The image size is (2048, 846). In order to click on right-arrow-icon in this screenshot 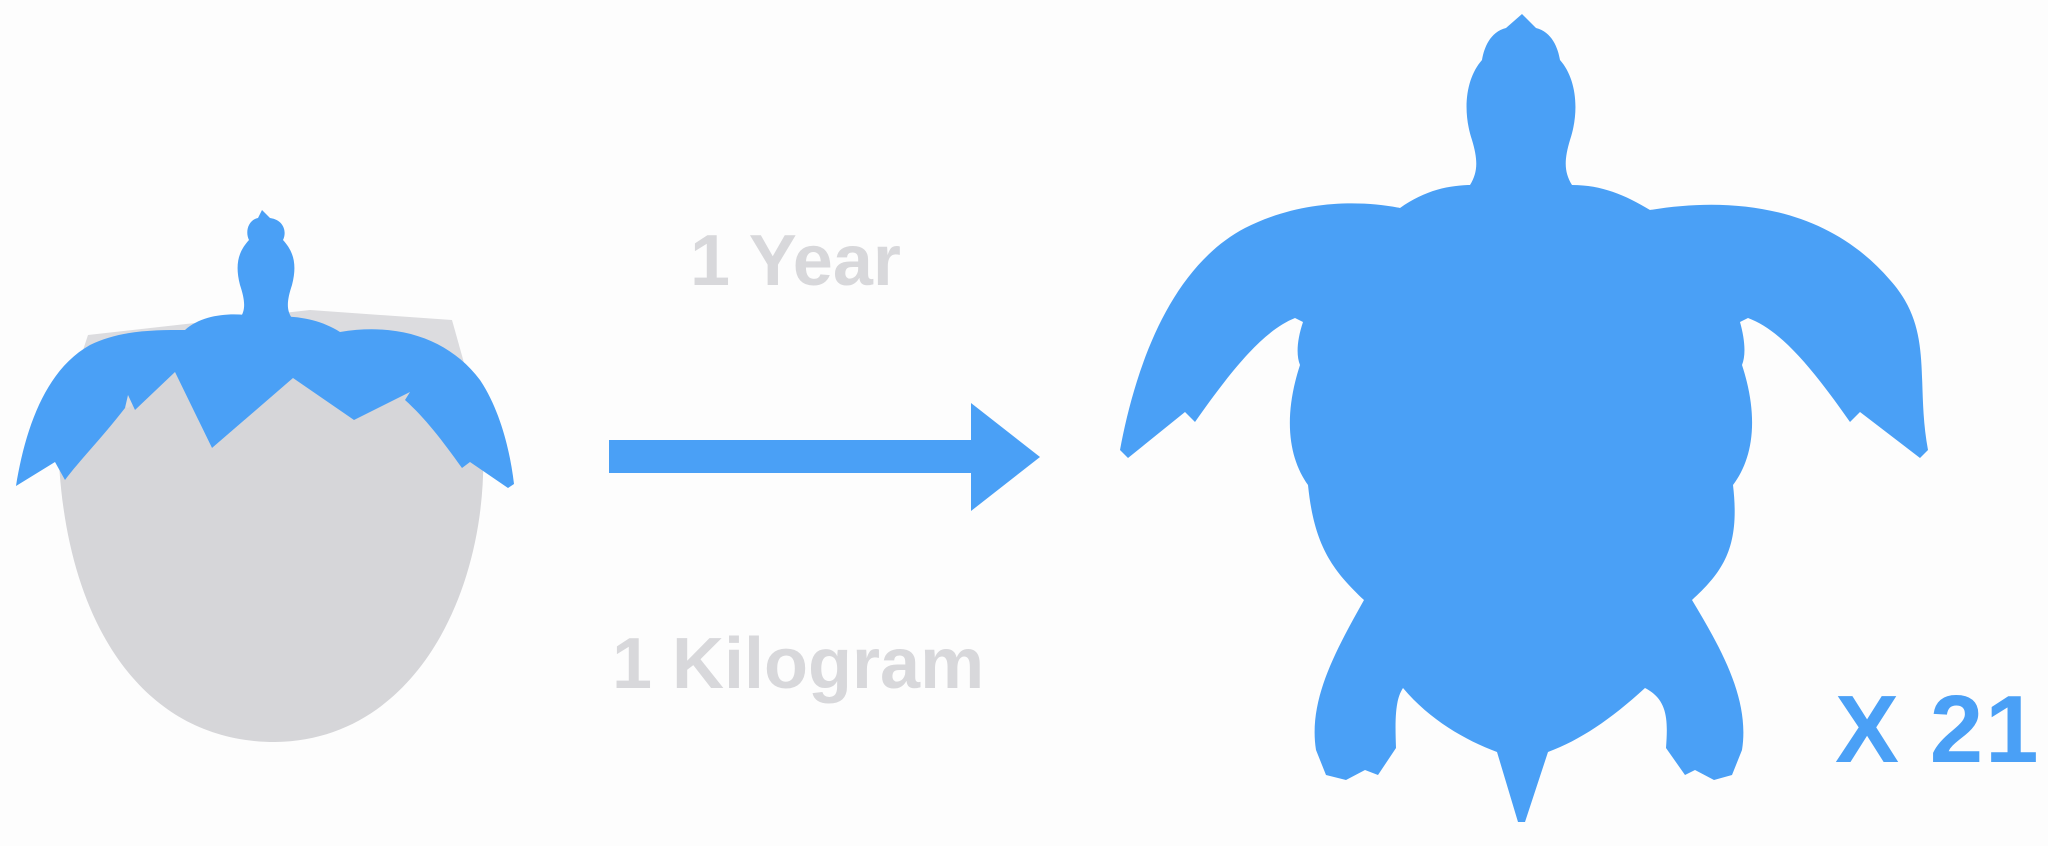, I will do `click(824, 457)`.